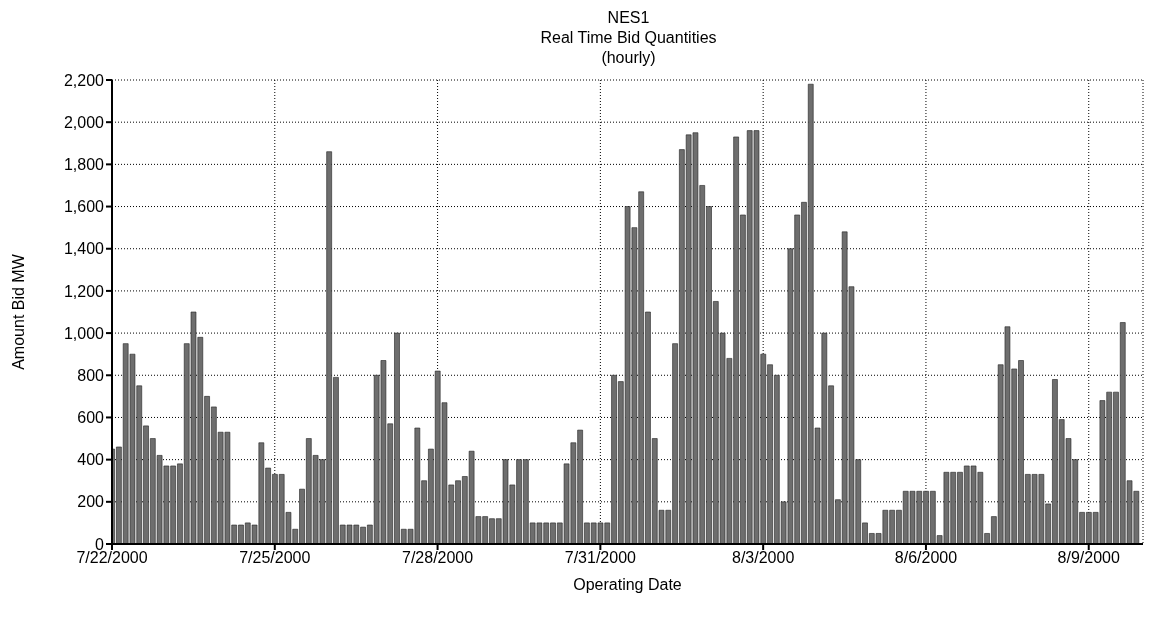 Image resolution: width=1157 pixels, height=626 pixels. What do you see at coordinates (84, 80) in the screenshot?
I see `y-tick-label: 2,200` at bounding box center [84, 80].